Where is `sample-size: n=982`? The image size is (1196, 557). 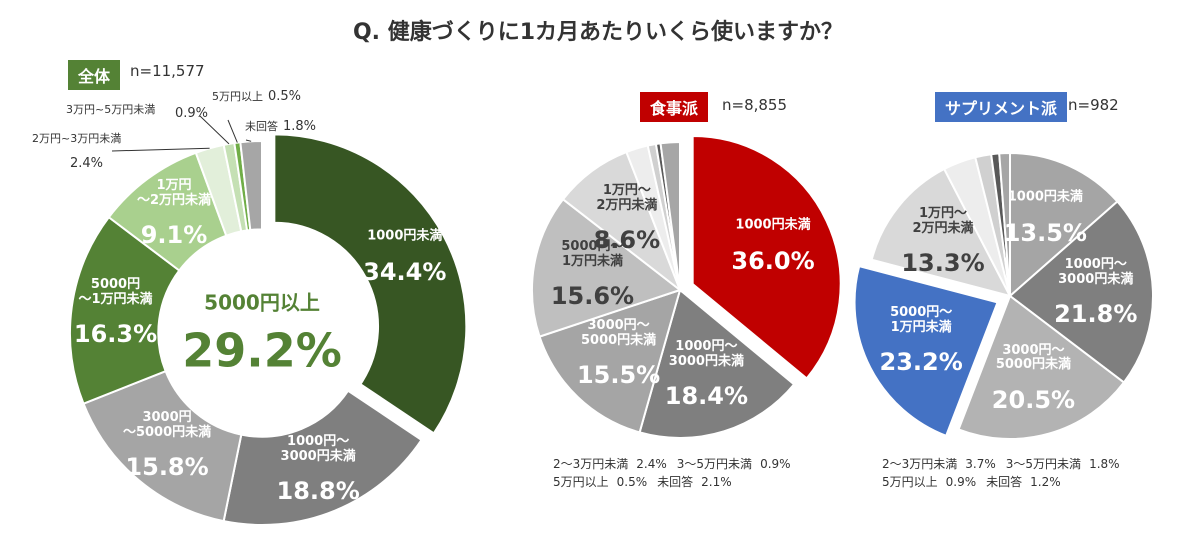 sample-size: n=982 is located at coordinates (1093, 105).